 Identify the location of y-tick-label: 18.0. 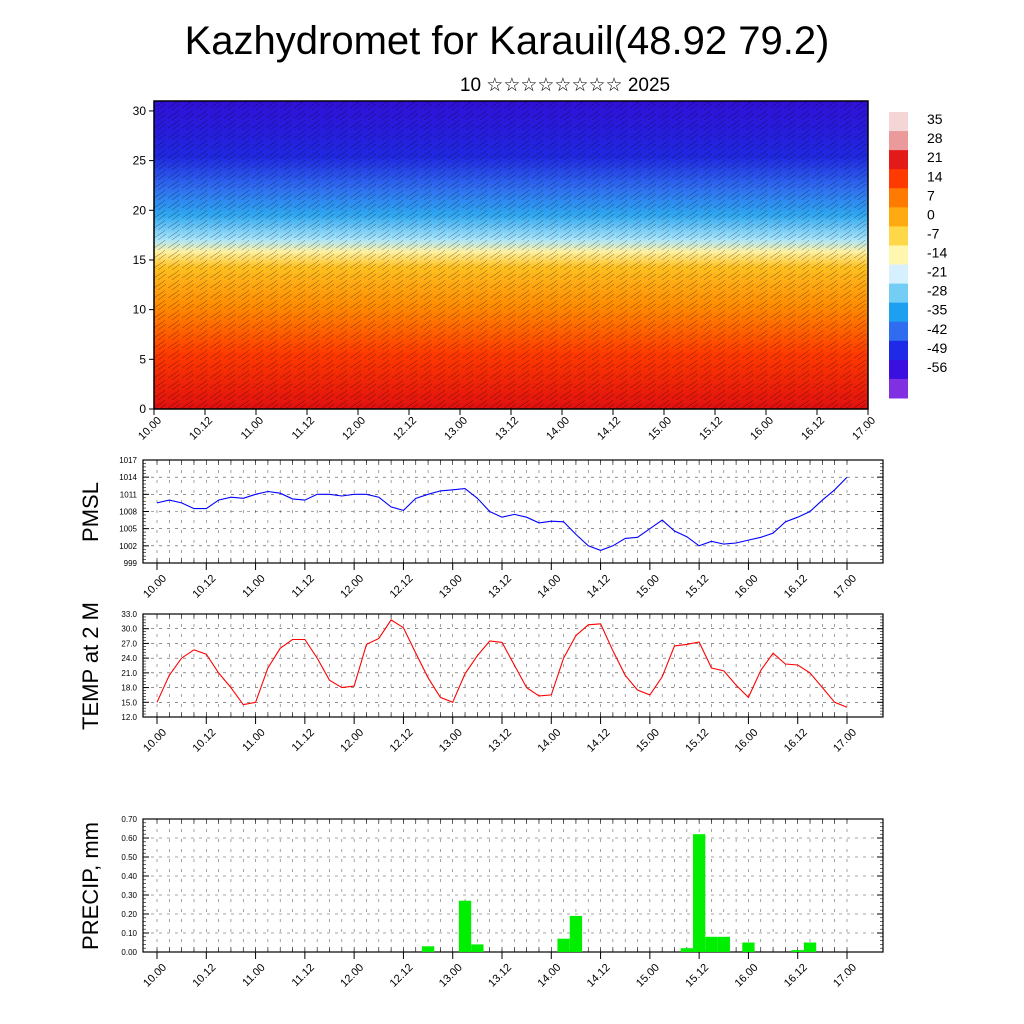
(129, 688).